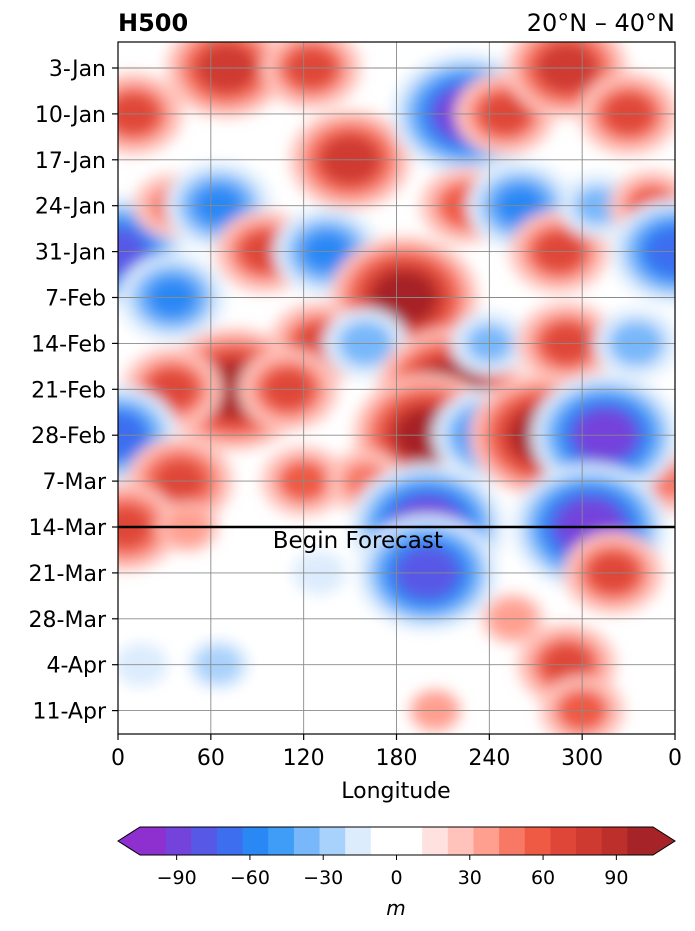 The image size is (695, 931). Describe the element at coordinates (395, 791) in the screenshot. I see `x-axis-label: Longitude` at that location.